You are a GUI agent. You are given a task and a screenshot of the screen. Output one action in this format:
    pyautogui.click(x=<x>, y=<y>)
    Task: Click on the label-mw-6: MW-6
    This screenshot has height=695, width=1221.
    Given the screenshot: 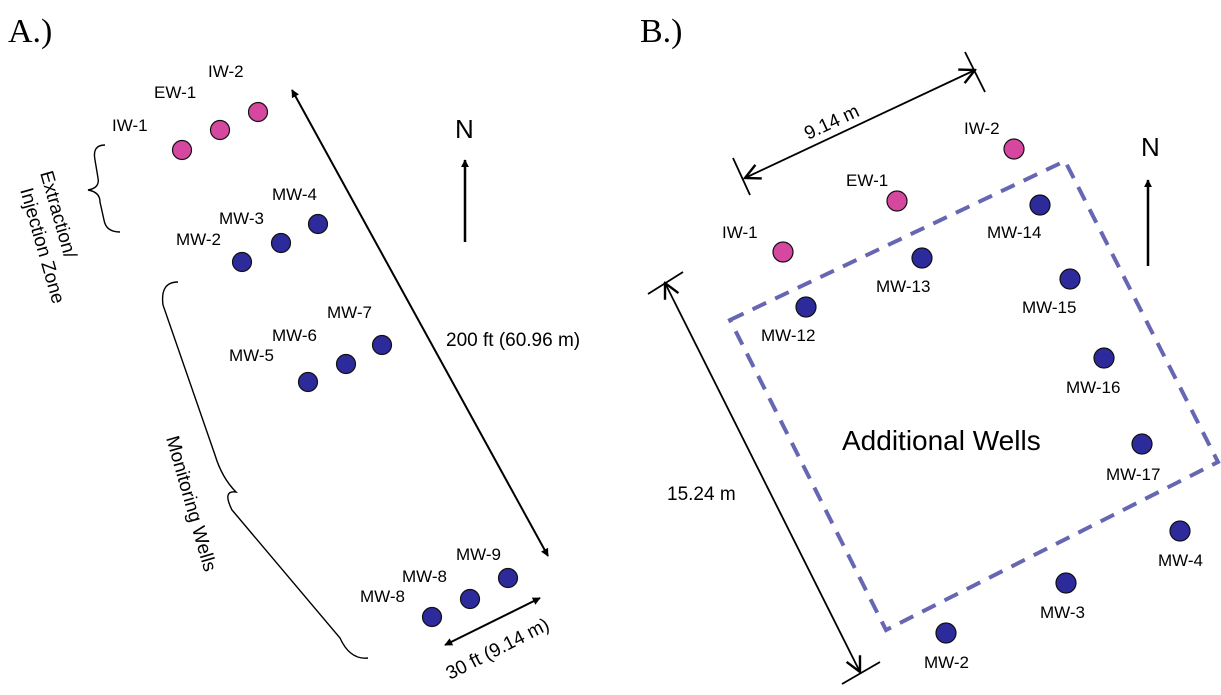 What is the action you would take?
    pyautogui.click(x=294, y=335)
    